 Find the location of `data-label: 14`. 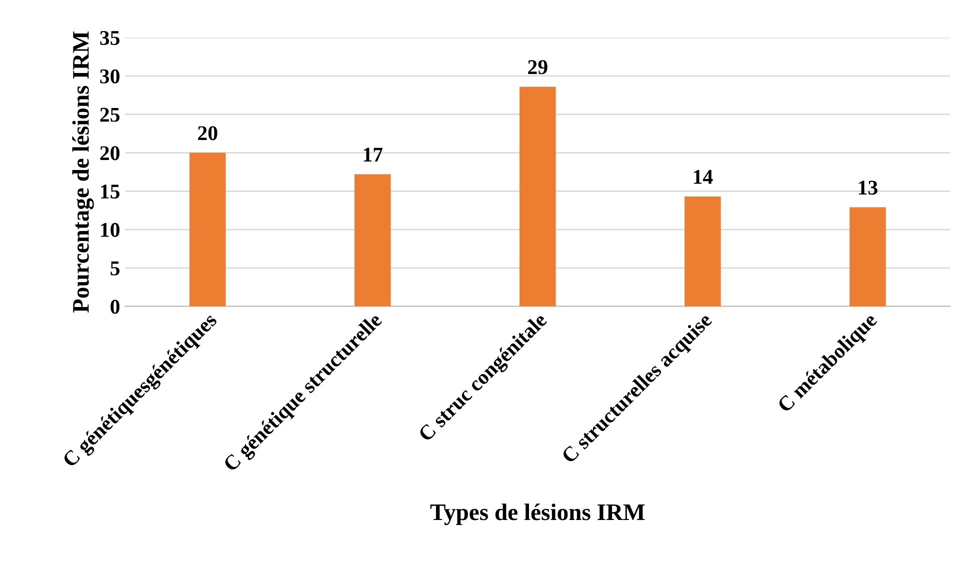

data-label: 14 is located at coordinates (703, 177).